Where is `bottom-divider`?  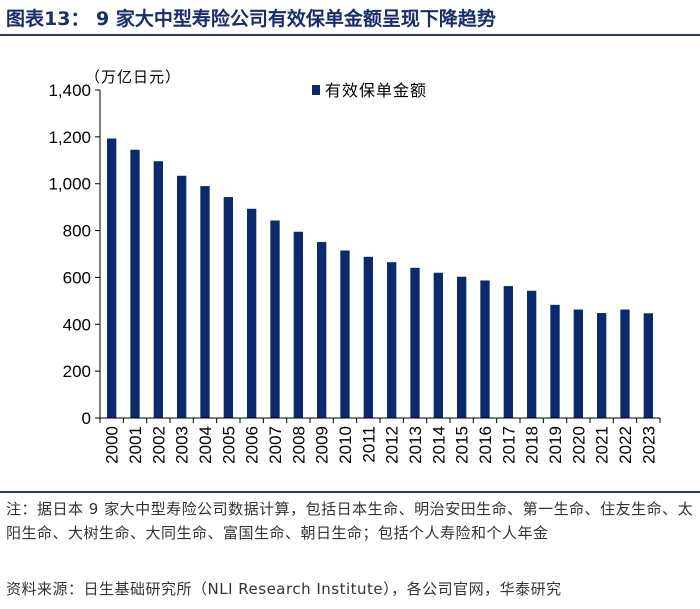 bottom-divider is located at coordinates (350, 492).